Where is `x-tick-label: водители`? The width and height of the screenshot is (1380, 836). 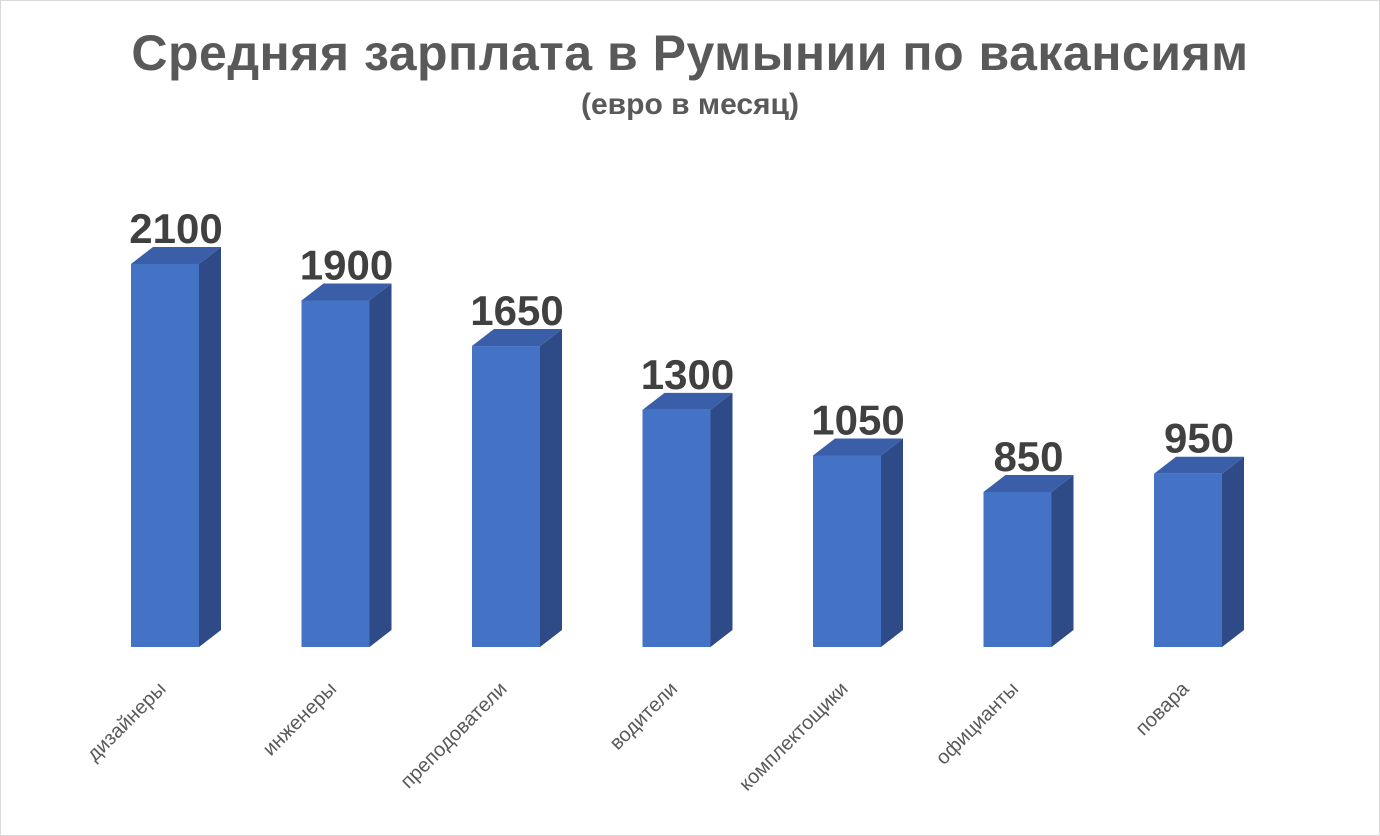
x-tick-label: водители is located at coordinates (644, 716).